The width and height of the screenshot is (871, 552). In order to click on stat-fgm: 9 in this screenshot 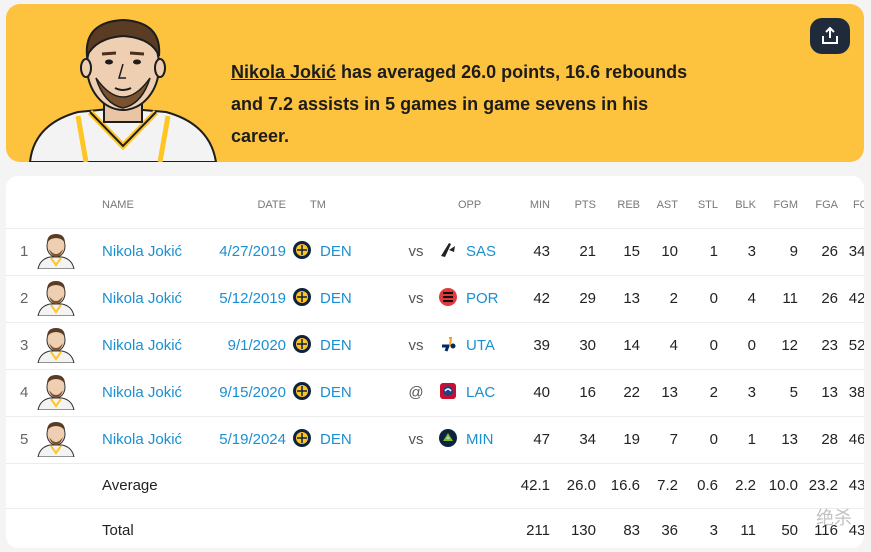, I will do `click(783, 251)`.